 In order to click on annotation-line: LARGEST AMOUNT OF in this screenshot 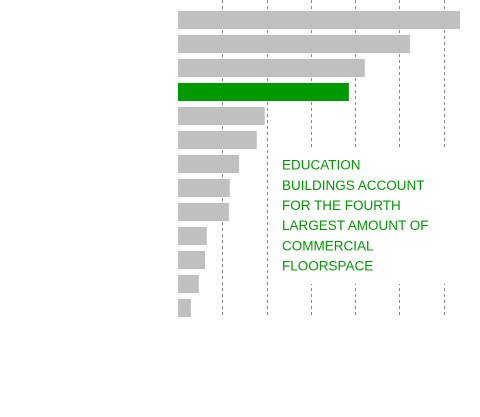, I will do `click(355, 225)`.